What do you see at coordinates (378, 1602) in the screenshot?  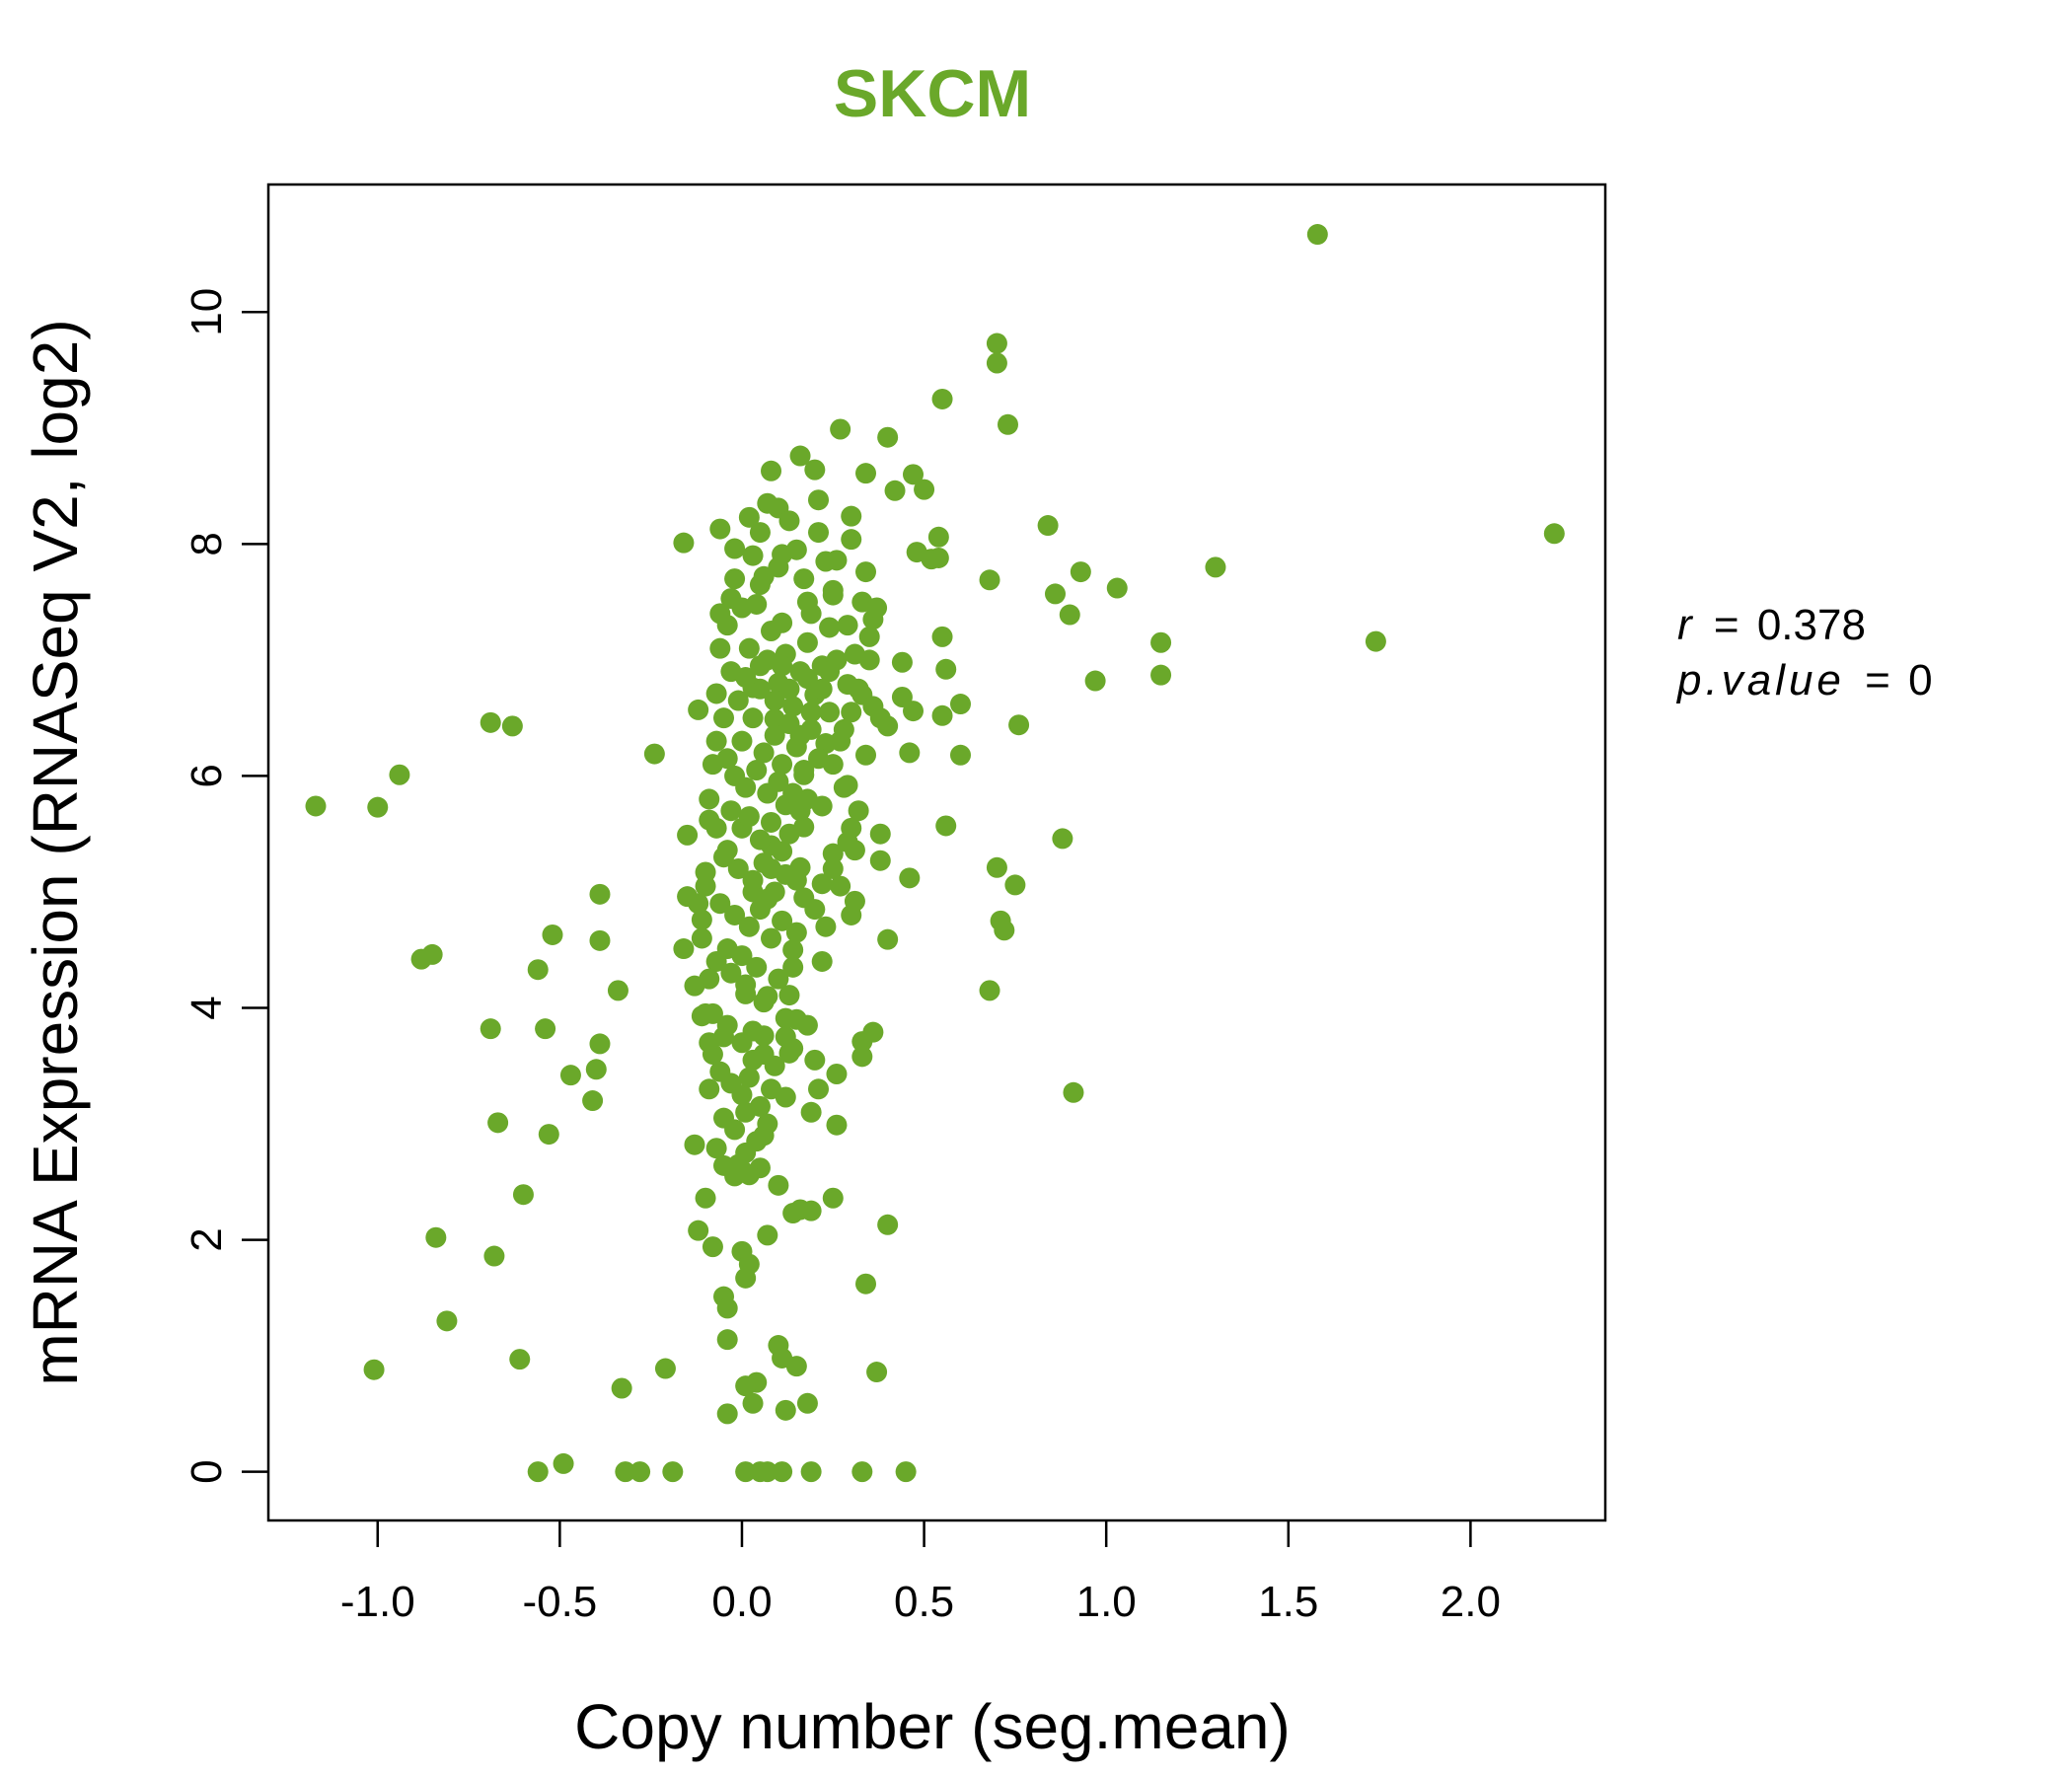 I see `x-tick-label: -1.0` at bounding box center [378, 1602].